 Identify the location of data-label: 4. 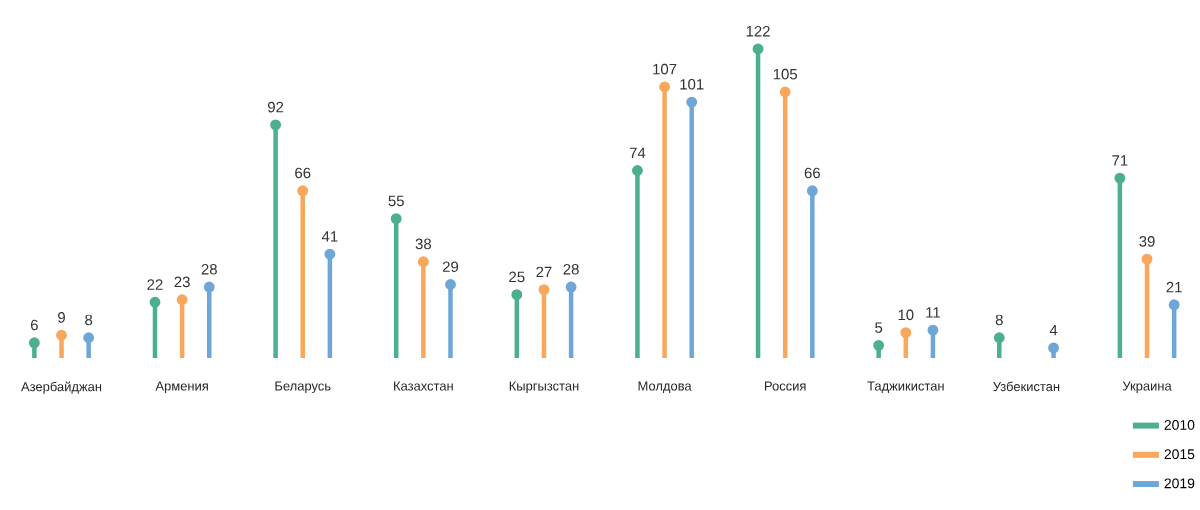
(1053, 330).